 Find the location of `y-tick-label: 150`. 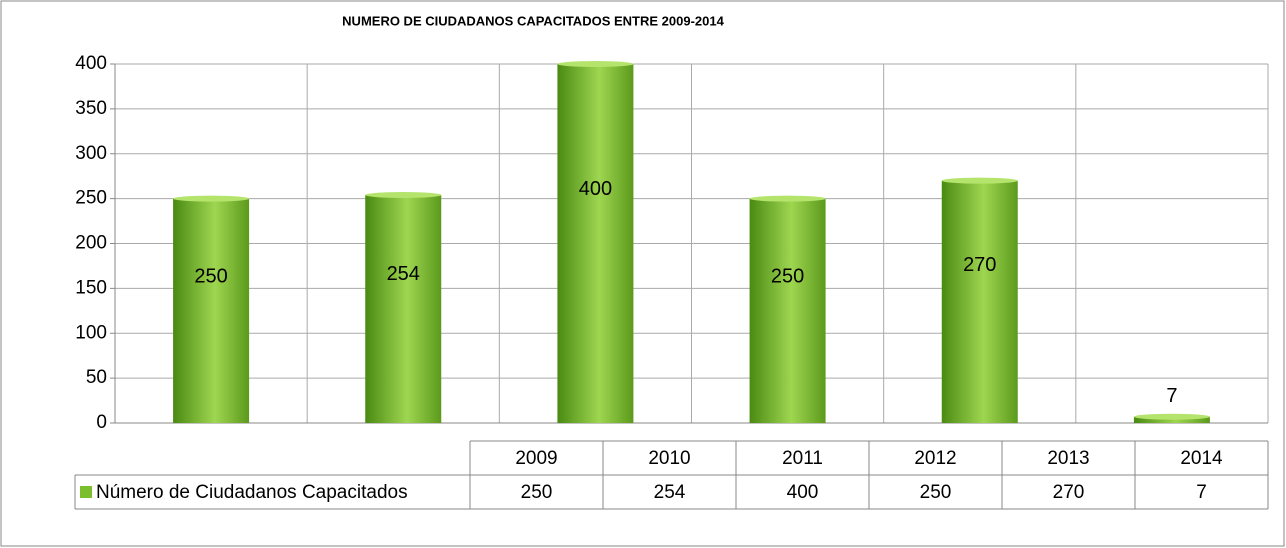

y-tick-label: 150 is located at coordinates (91, 287).